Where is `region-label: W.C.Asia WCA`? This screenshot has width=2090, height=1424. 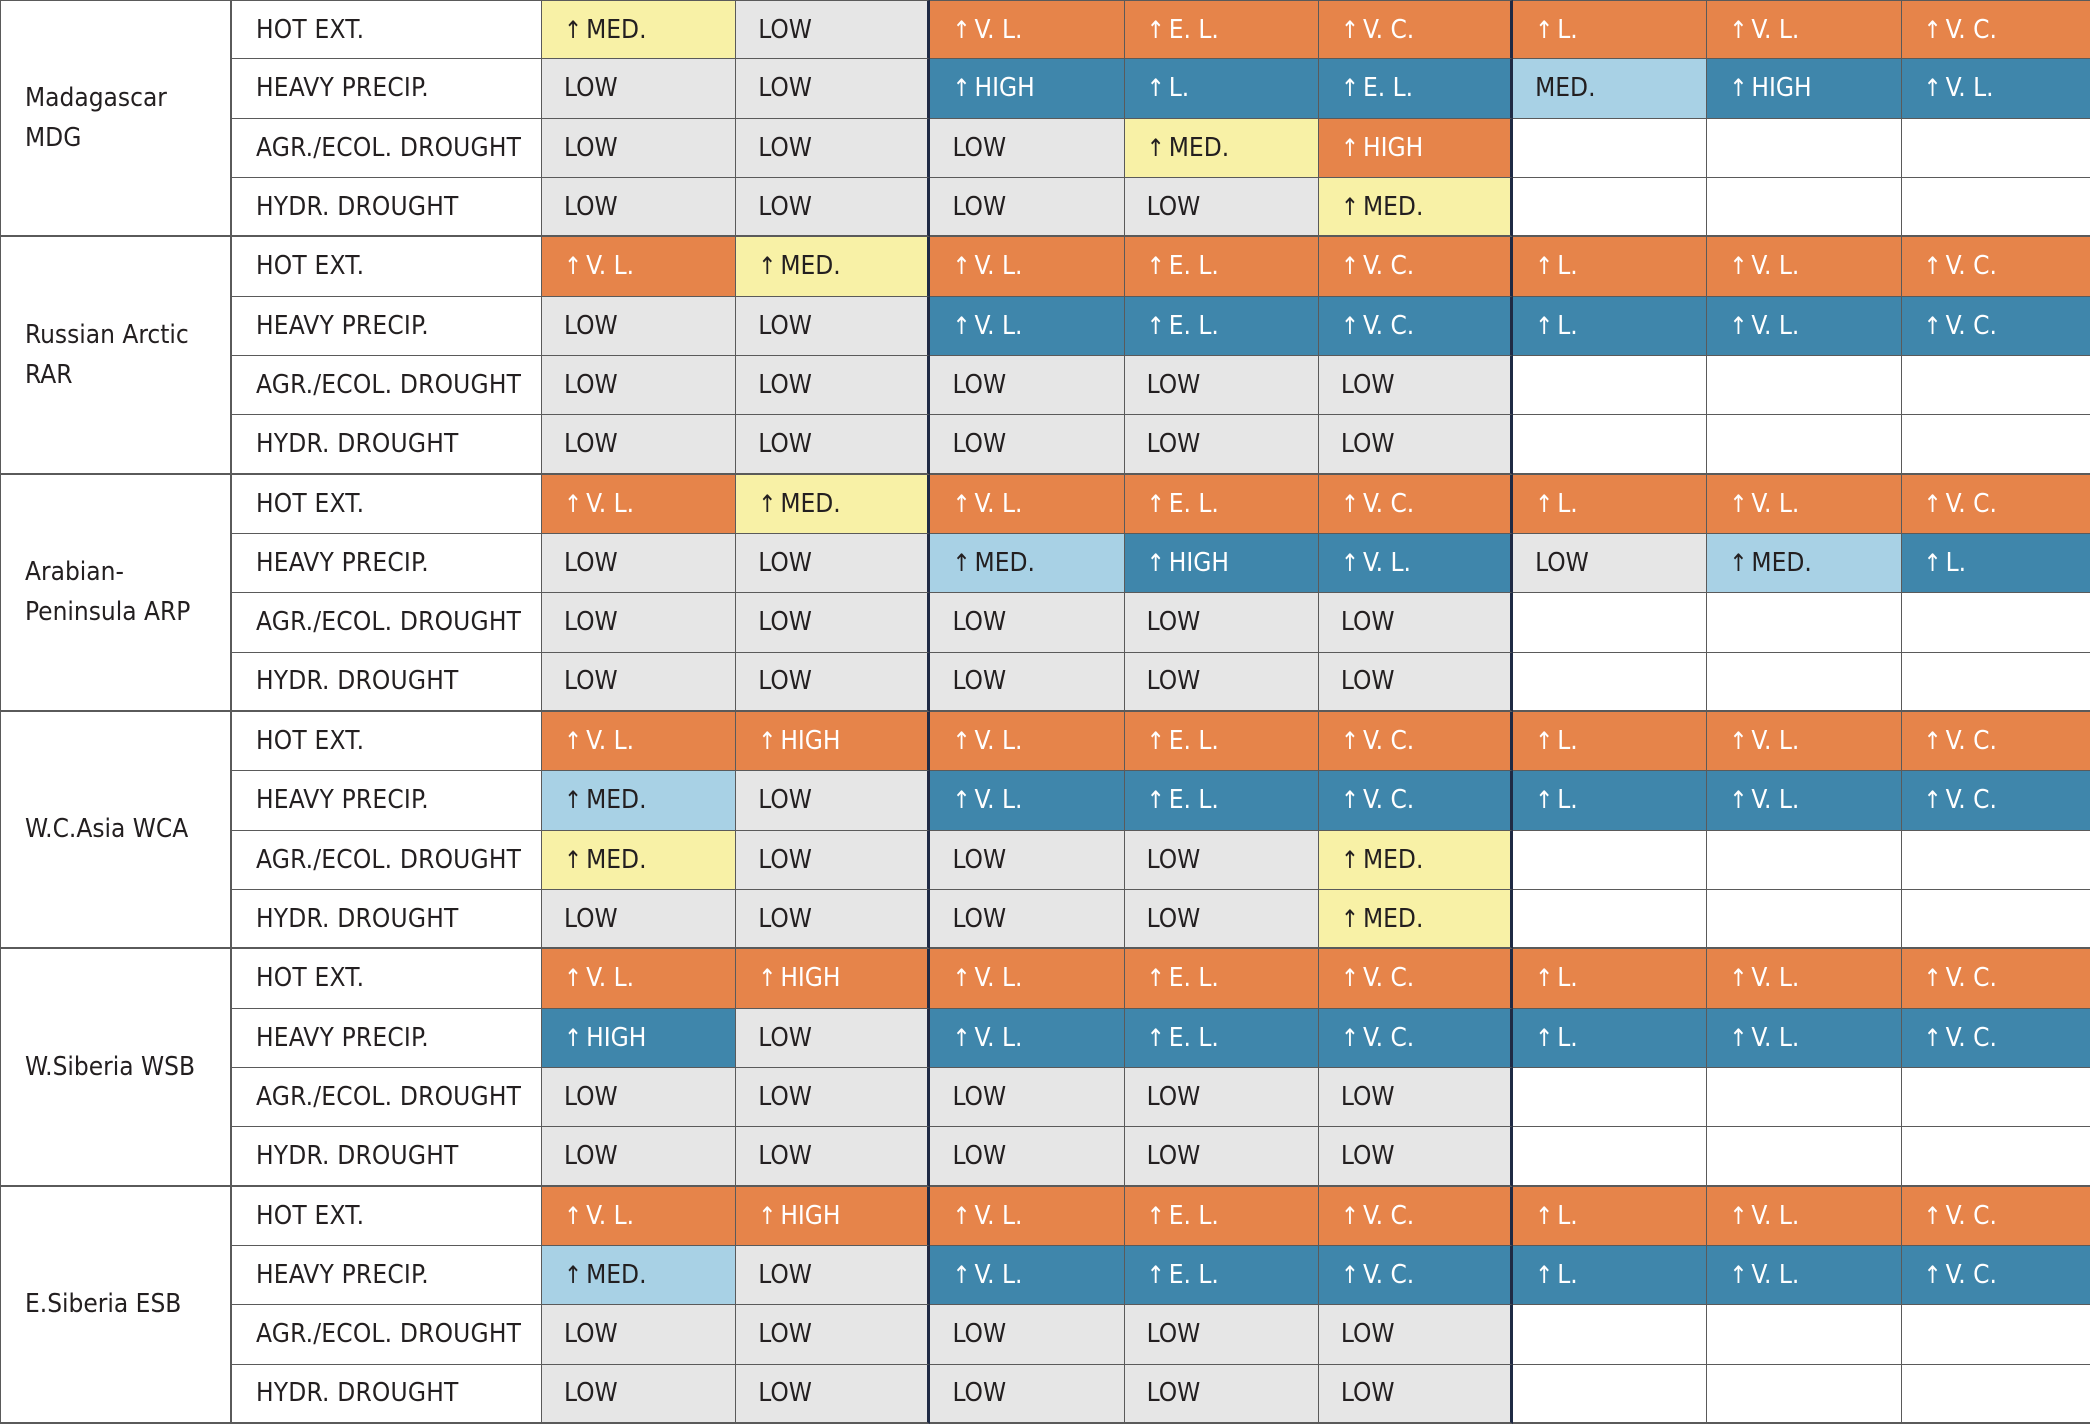 region-label: W.C.Asia WCA is located at coordinates (107, 829).